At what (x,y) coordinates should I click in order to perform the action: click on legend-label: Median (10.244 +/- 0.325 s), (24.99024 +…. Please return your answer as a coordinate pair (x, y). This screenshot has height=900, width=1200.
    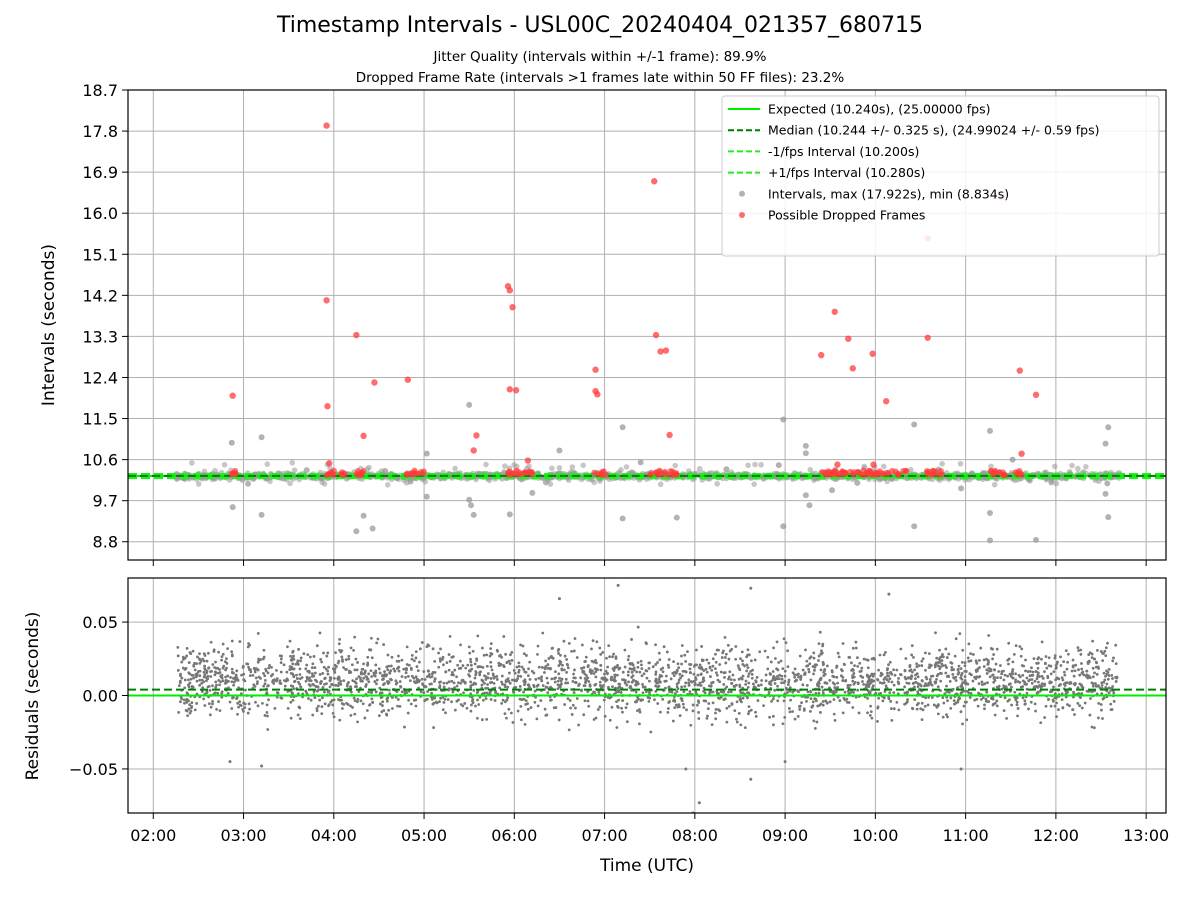
    Looking at the image, I should click on (933, 130).